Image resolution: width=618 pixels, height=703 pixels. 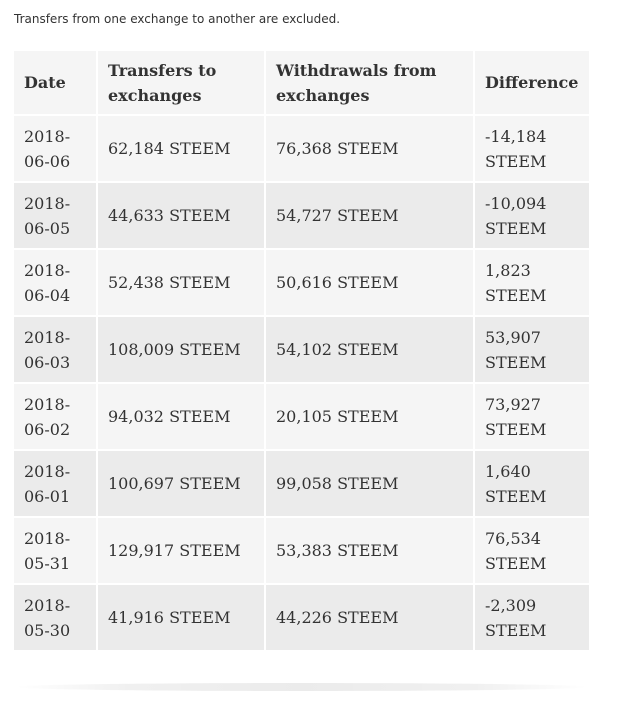 What do you see at coordinates (370, 417) in the screenshot?
I see `cell-withdrawals-from: 20,105 STEEM` at bounding box center [370, 417].